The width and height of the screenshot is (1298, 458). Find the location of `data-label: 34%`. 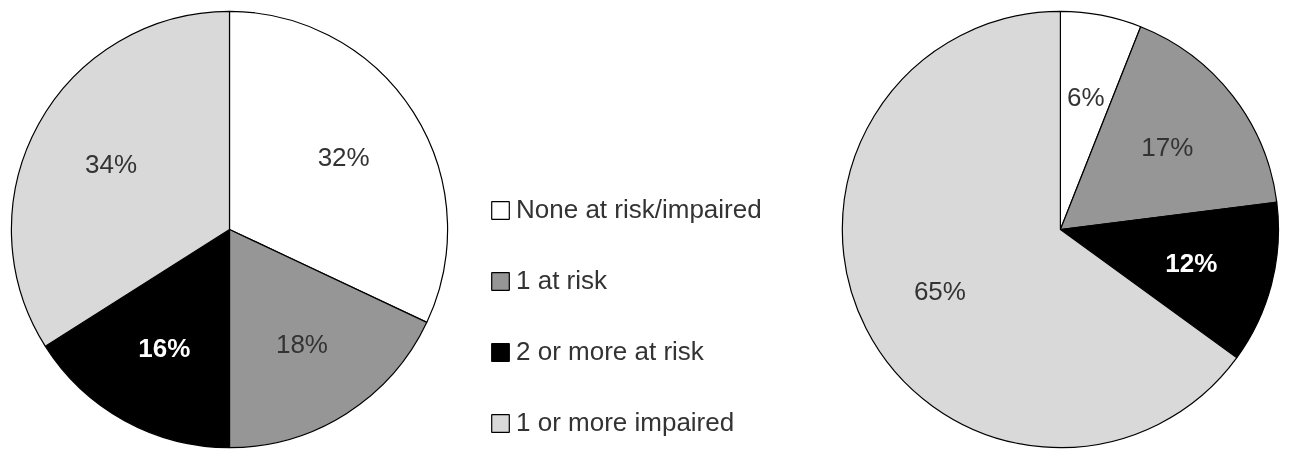

data-label: 34% is located at coordinates (111, 164).